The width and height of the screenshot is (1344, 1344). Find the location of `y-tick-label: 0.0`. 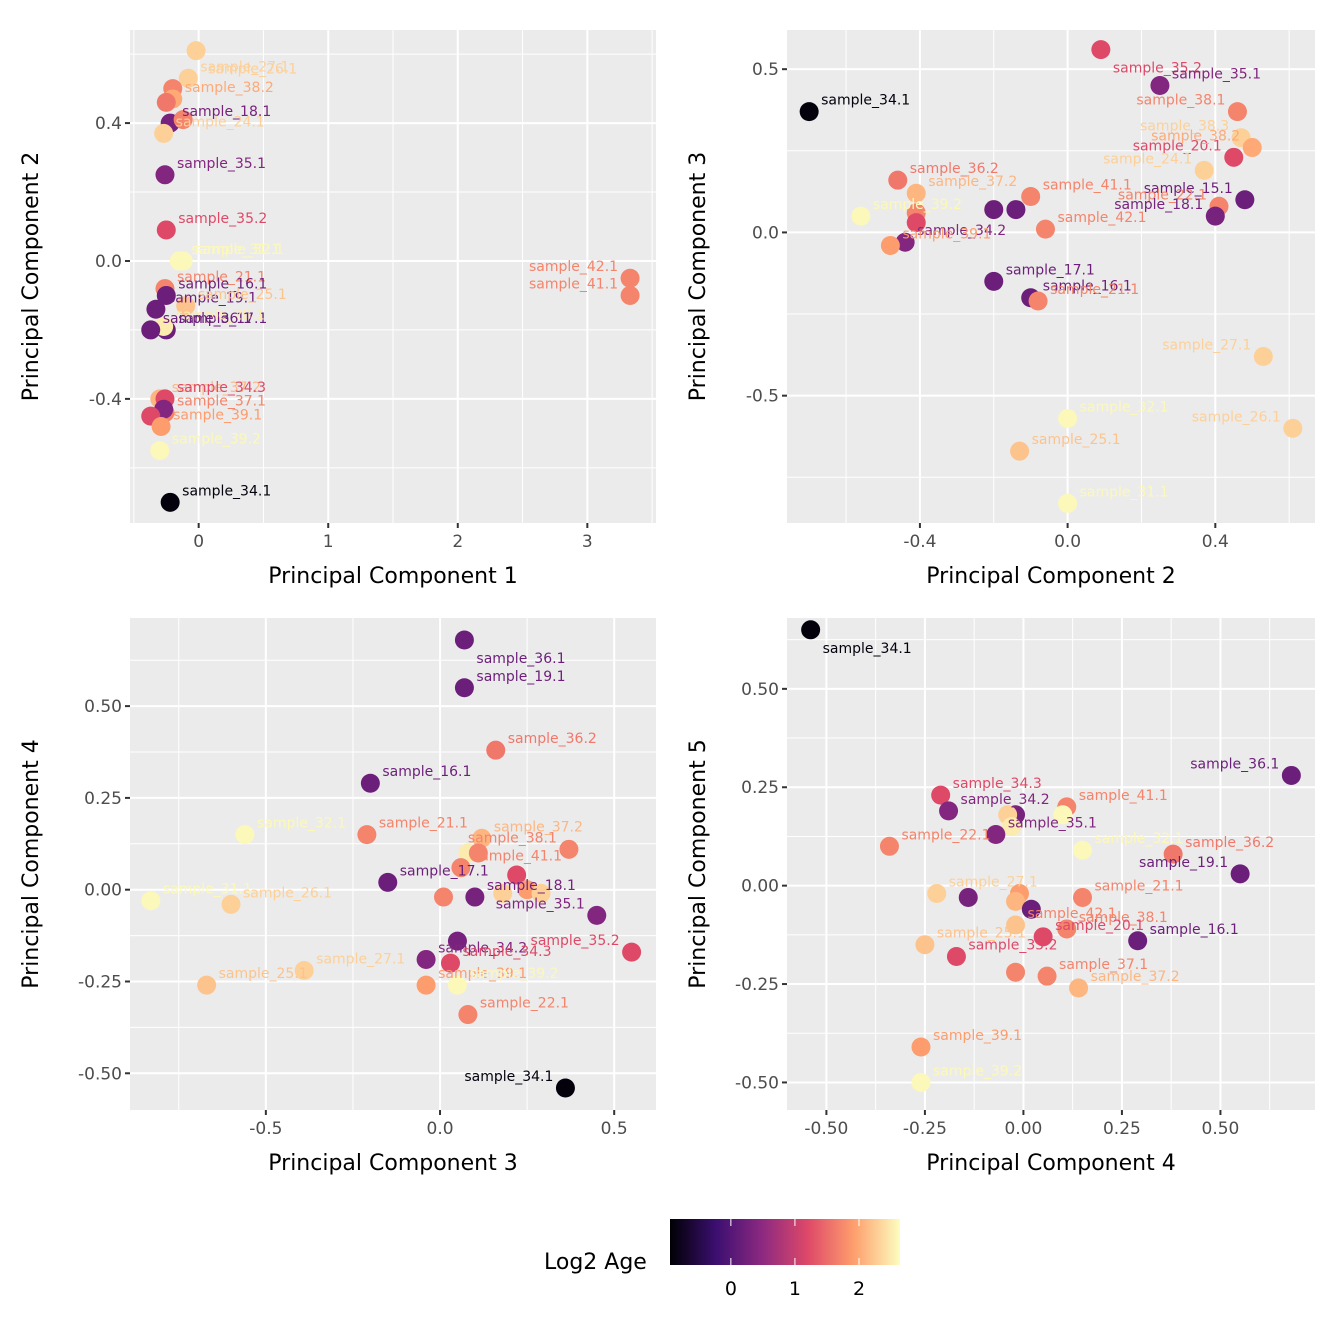

y-tick-label: 0.0 is located at coordinates (108, 262).